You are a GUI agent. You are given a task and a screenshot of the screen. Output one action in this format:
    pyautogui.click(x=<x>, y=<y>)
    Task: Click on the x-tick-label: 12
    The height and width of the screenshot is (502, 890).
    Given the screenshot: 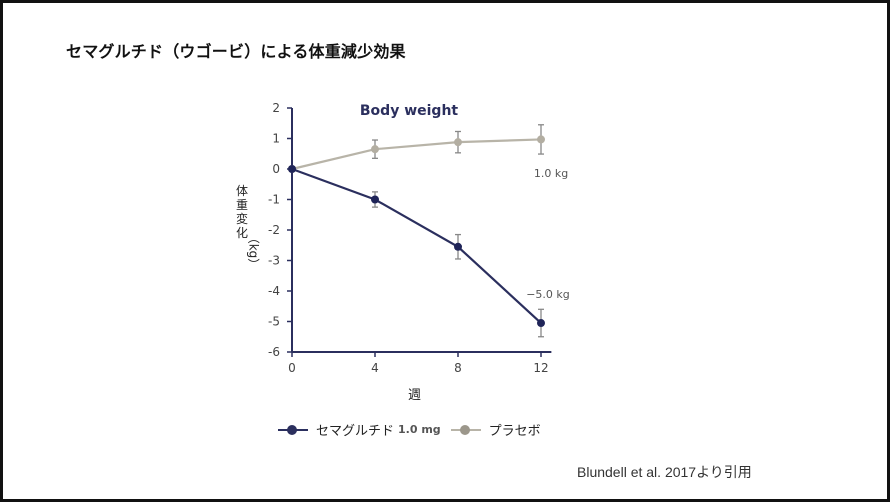 What is the action you would take?
    pyautogui.click(x=540, y=368)
    